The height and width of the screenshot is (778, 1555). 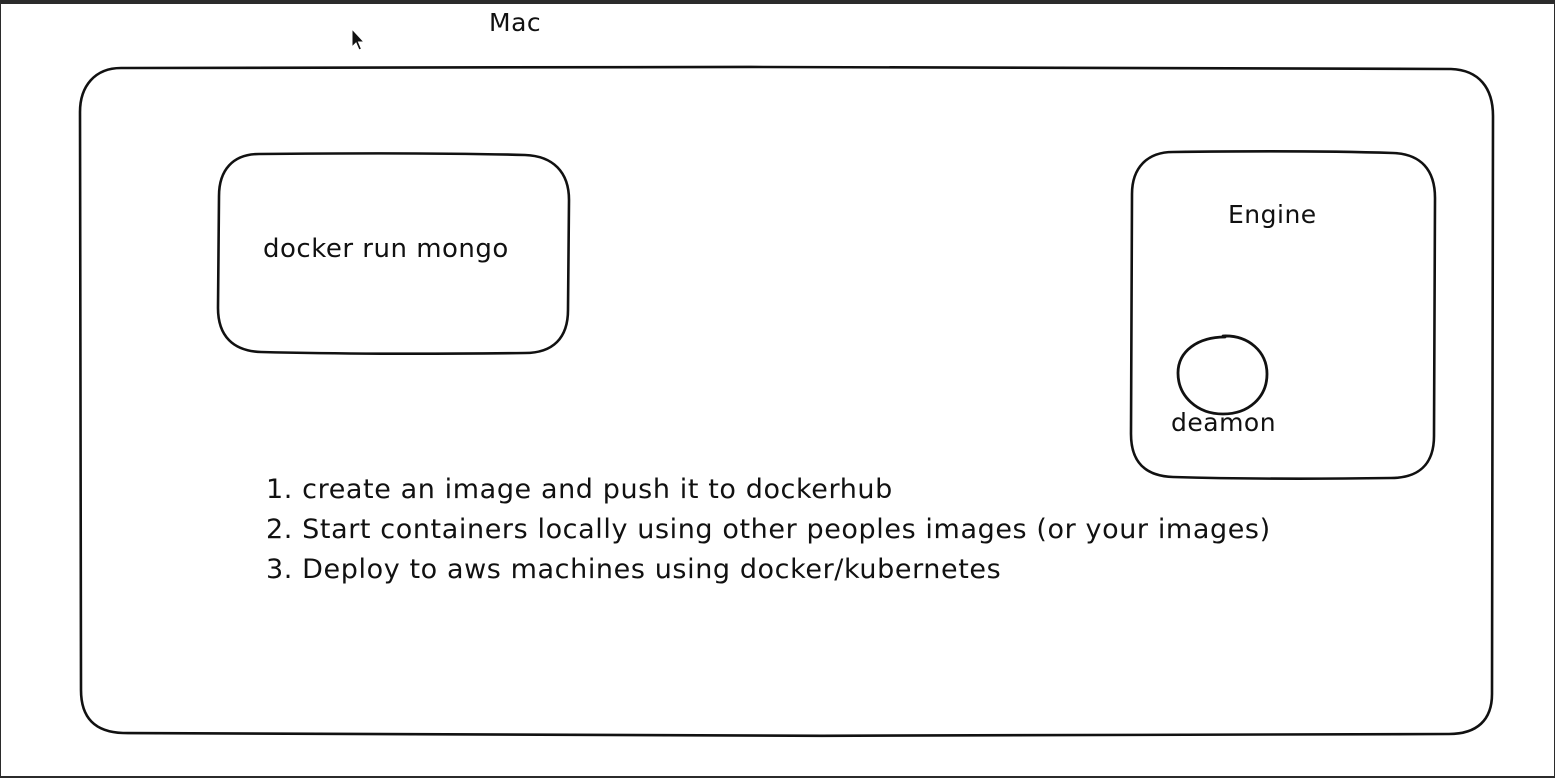 What do you see at coordinates (358, 39) in the screenshot?
I see `mouse-pointer-icon` at bounding box center [358, 39].